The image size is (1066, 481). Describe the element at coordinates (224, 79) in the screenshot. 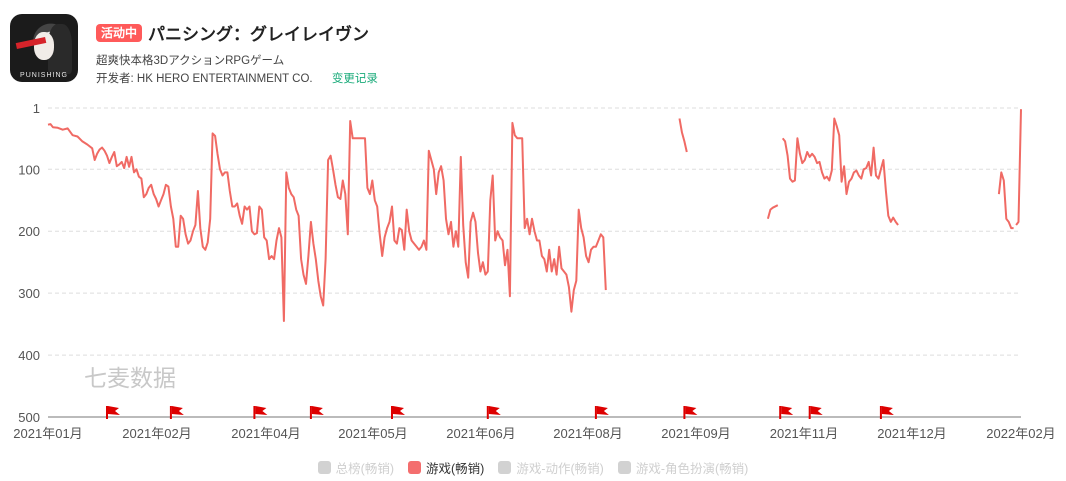

I see `developer-name: HK HERO ENTERTAINMENT CO.` at that location.